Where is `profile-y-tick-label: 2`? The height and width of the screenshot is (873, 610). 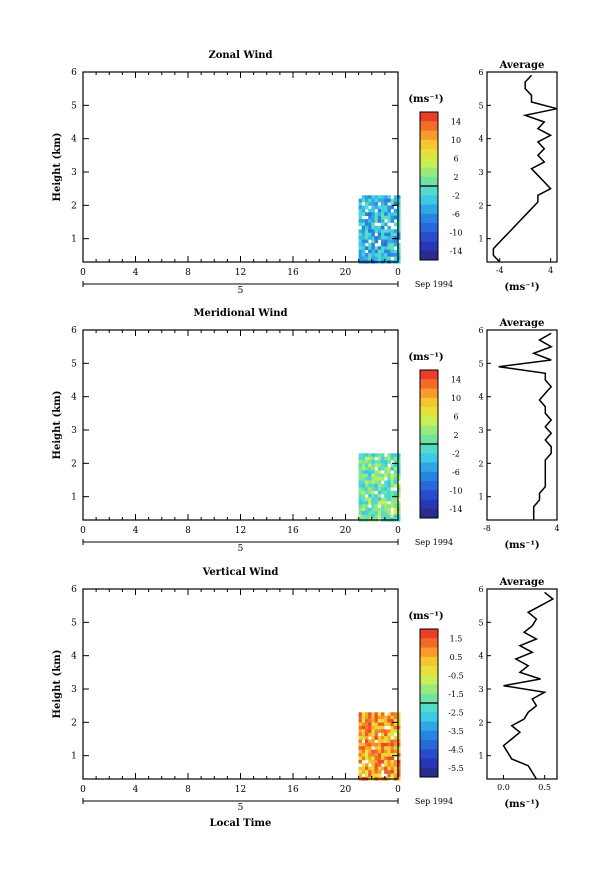
profile-y-tick-label: 2 is located at coordinates (480, 463).